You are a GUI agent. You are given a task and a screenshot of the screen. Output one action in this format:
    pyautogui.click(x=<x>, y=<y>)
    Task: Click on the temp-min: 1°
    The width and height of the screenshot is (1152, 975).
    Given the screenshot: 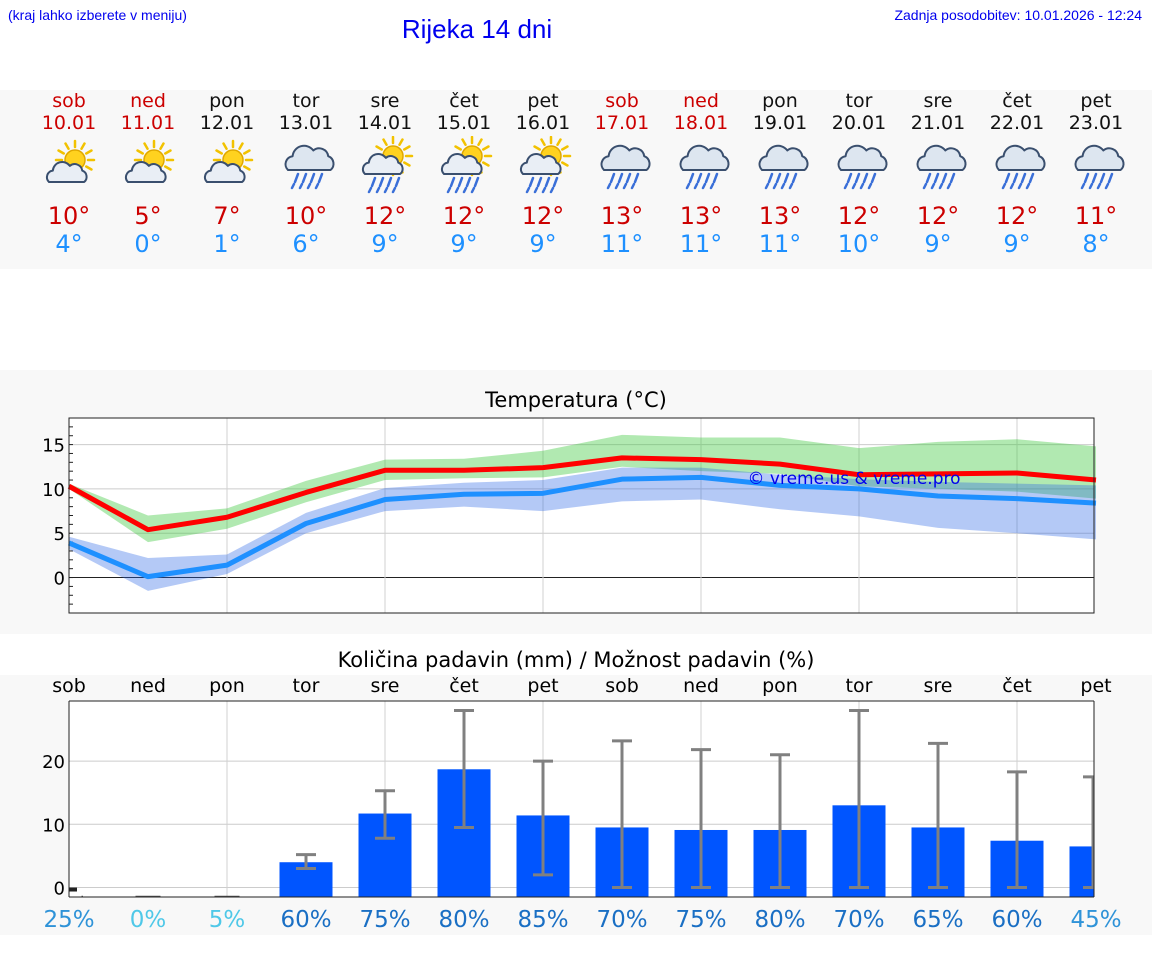 What is the action you would take?
    pyautogui.click(x=227, y=244)
    